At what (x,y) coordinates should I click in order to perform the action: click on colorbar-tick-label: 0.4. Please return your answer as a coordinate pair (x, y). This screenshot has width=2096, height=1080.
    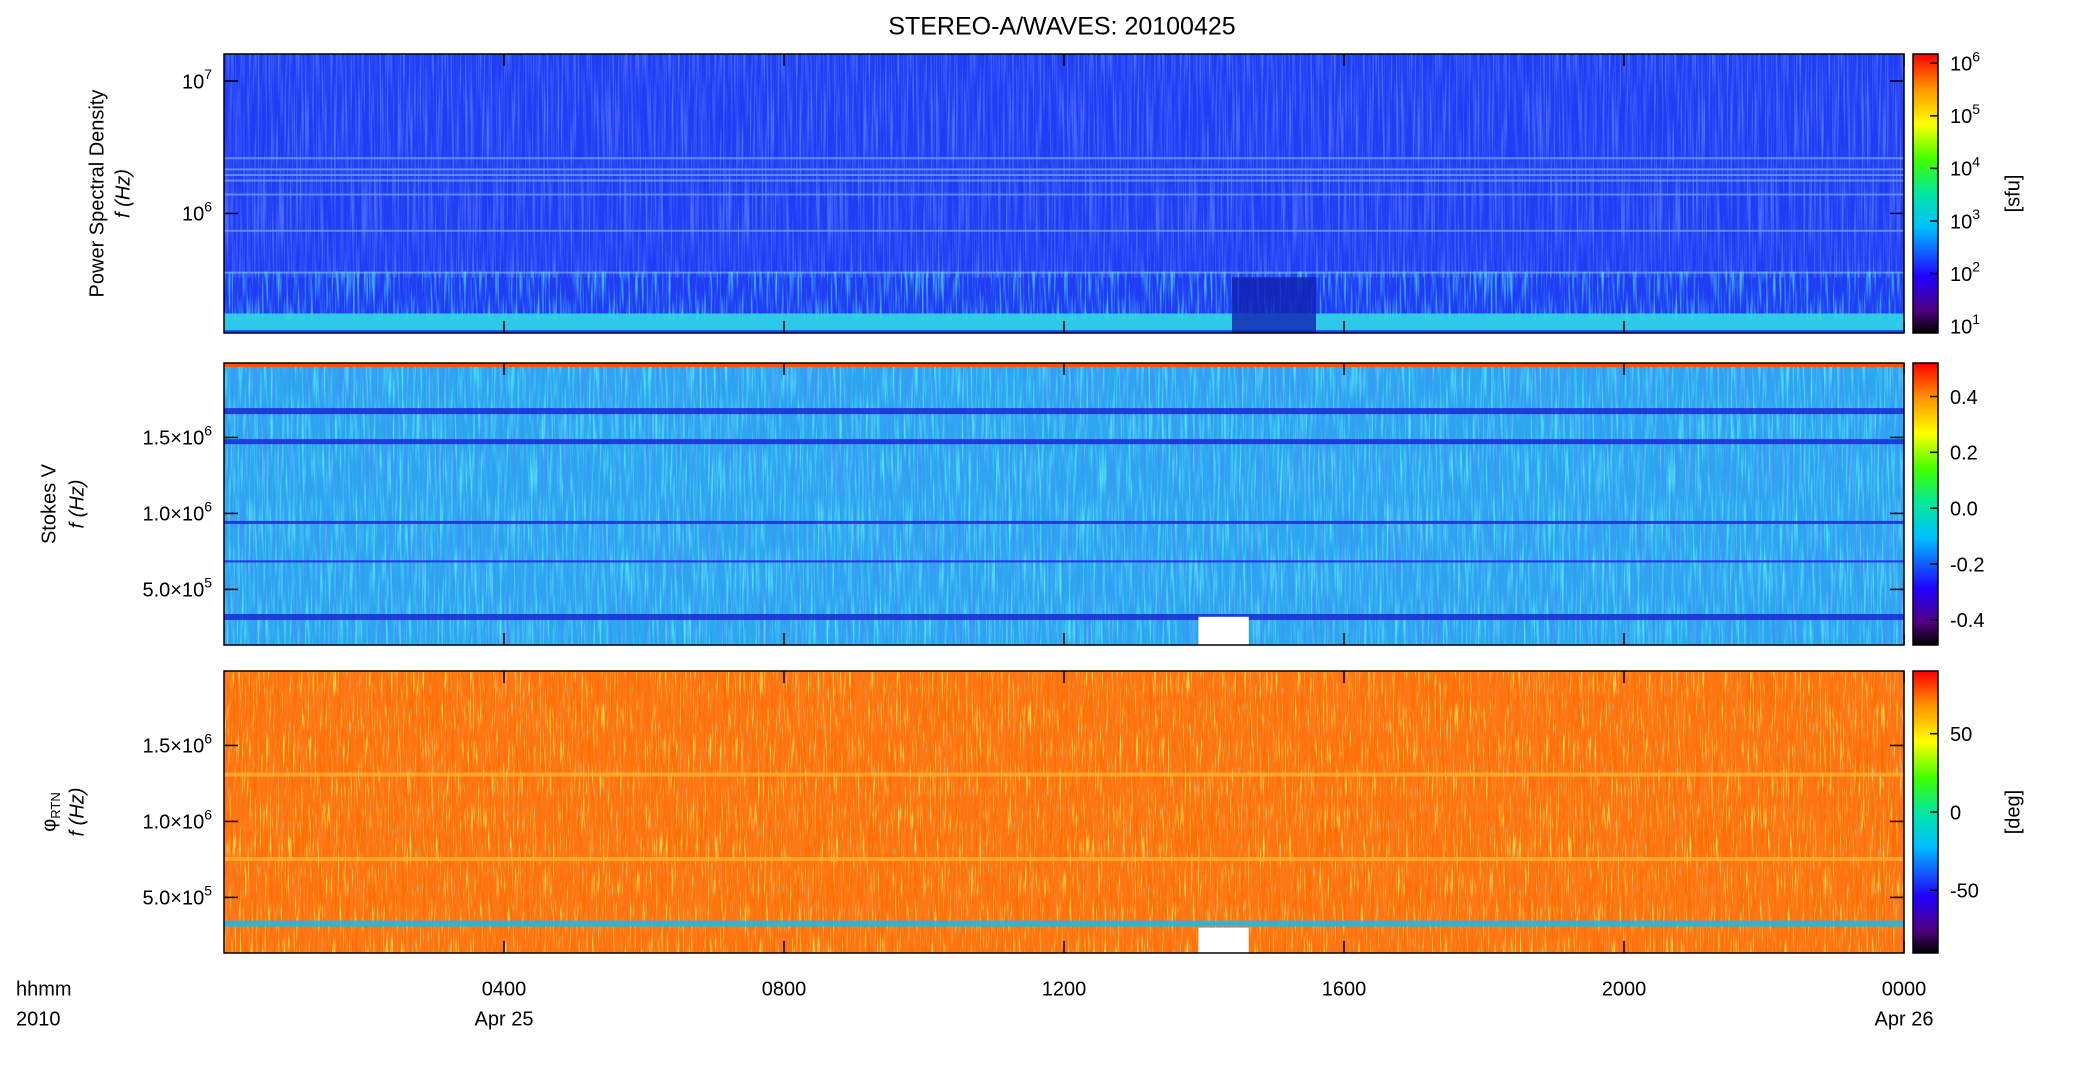
    Looking at the image, I should click on (1964, 398).